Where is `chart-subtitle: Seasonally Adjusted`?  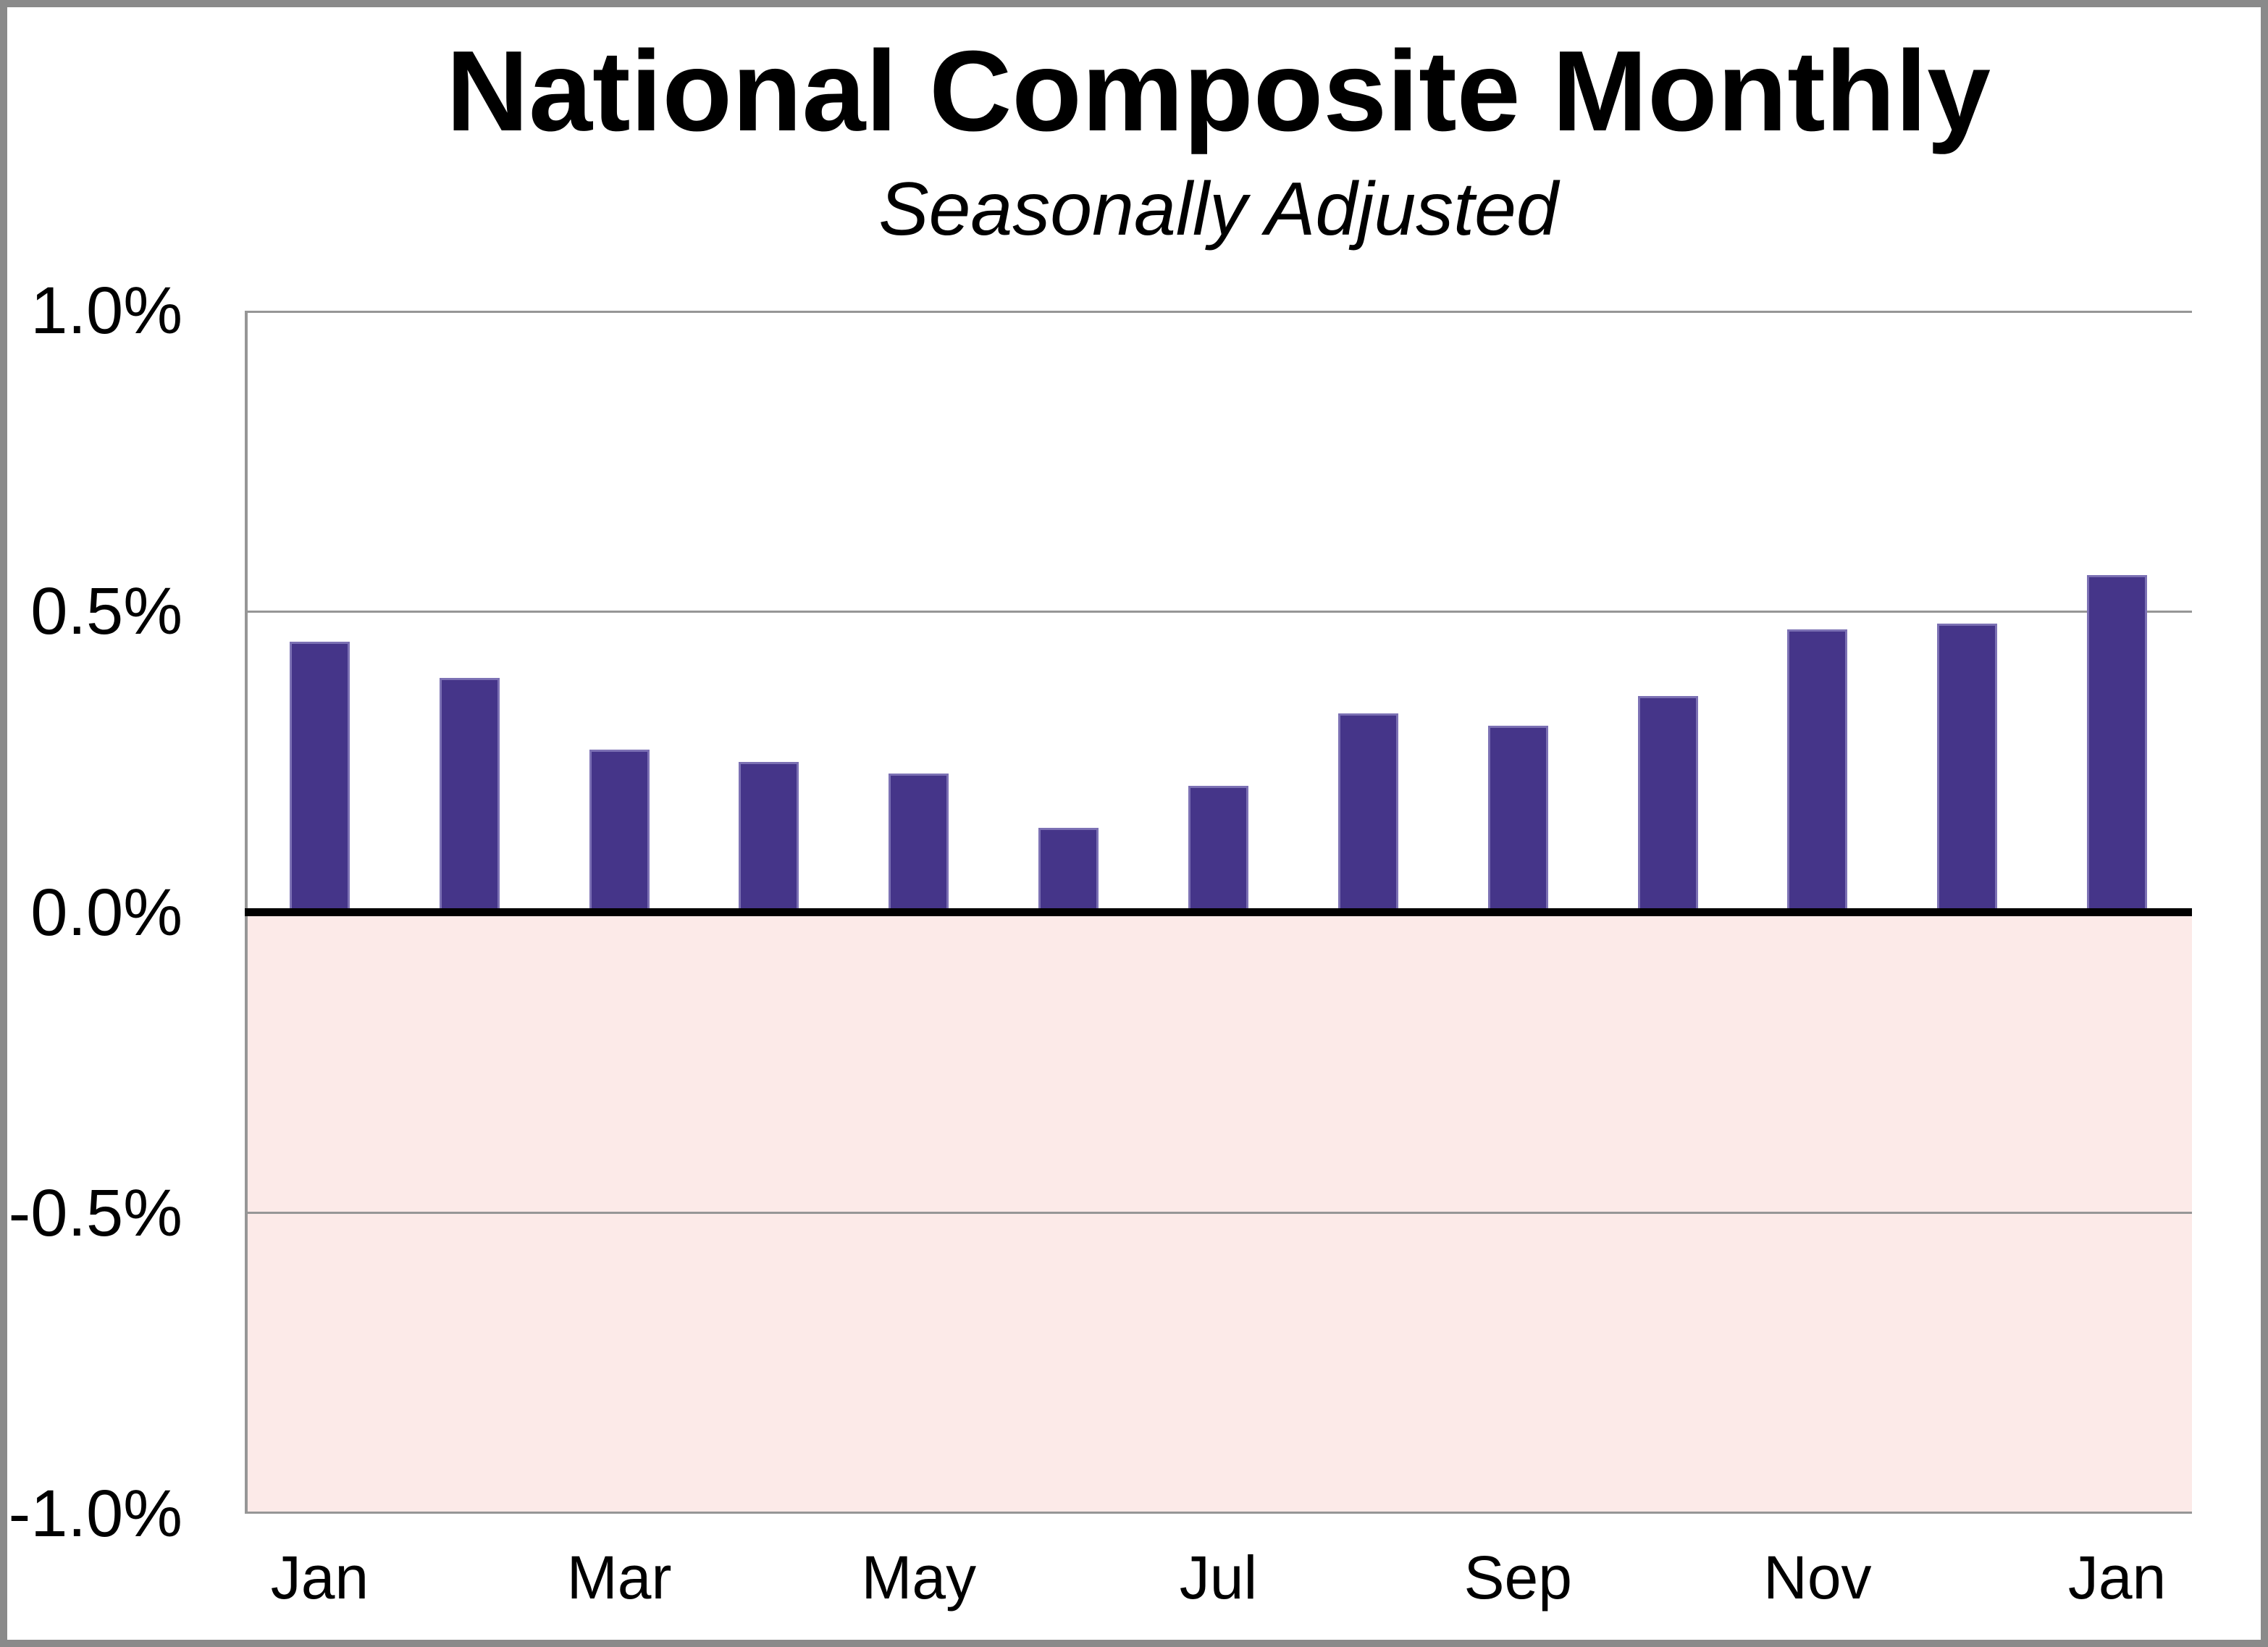
chart-subtitle: Seasonally Adjusted is located at coordinates (1218, 209).